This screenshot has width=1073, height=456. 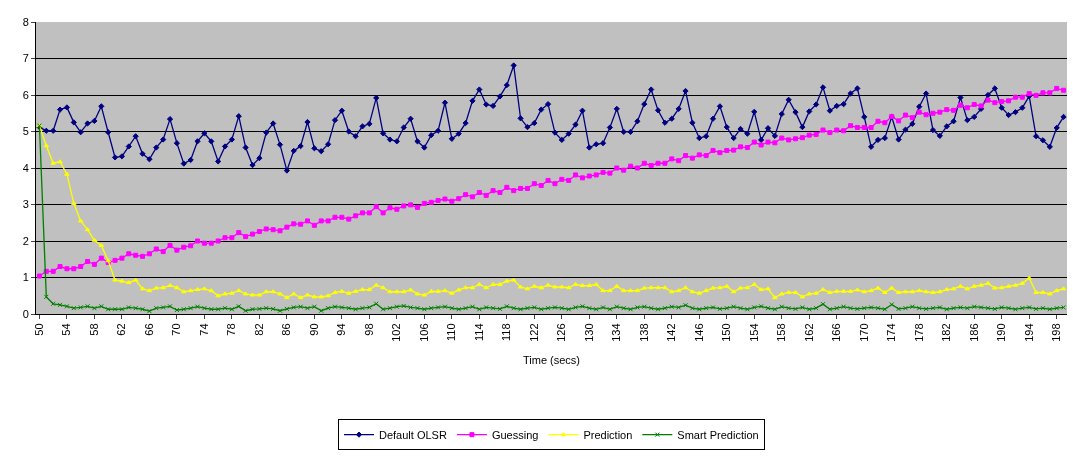 What do you see at coordinates (203, 329) in the screenshot?
I see `x-tick-label: 74` at bounding box center [203, 329].